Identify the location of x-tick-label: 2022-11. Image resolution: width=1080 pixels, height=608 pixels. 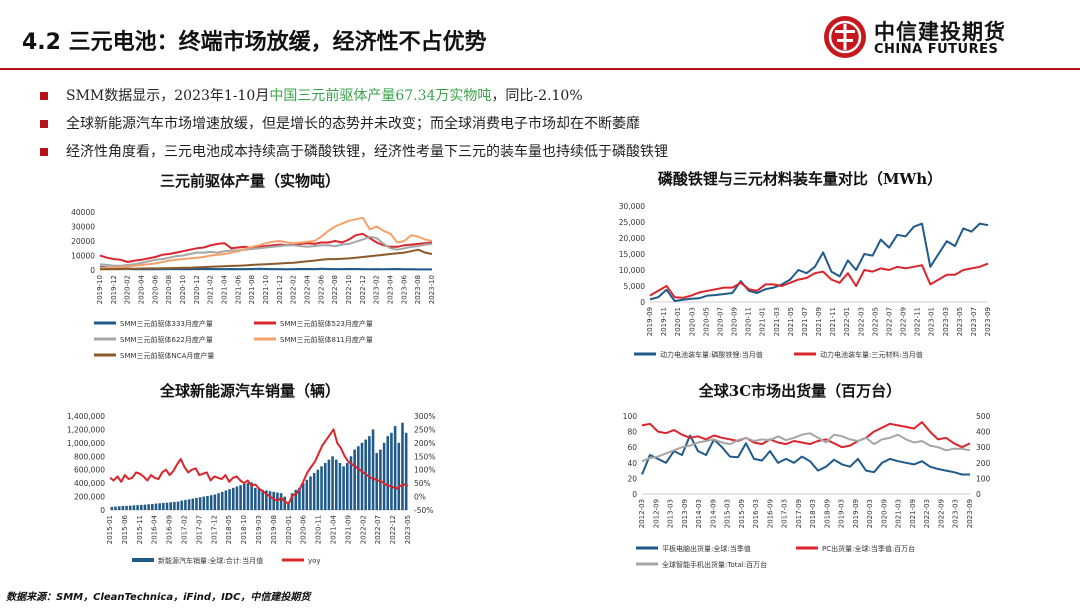
(918, 321).